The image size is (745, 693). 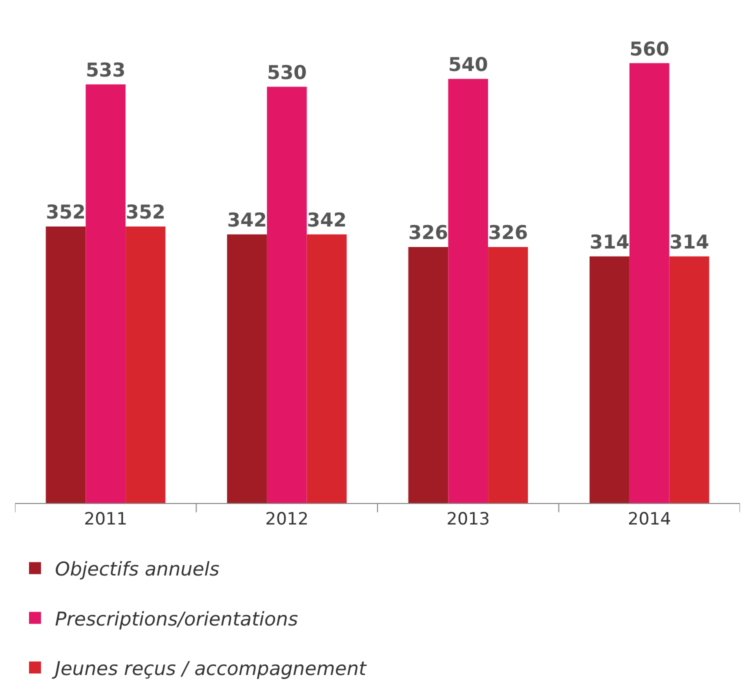 I want to click on x-tick-label: 2011, so click(x=106, y=519).